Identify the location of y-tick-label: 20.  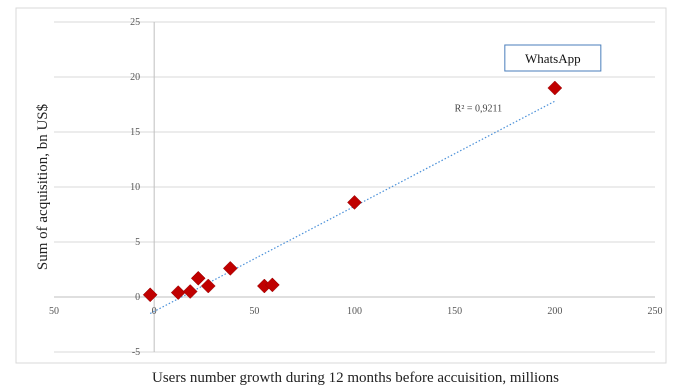
(135, 77).